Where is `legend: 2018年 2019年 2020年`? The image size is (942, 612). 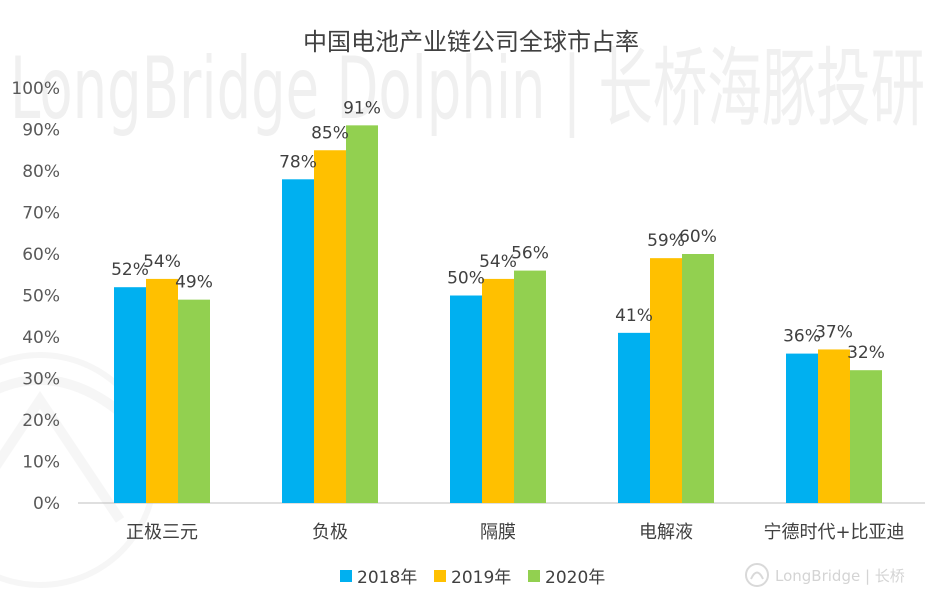
legend: 2018年 2019年 2020年 is located at coordinates (472, 578).